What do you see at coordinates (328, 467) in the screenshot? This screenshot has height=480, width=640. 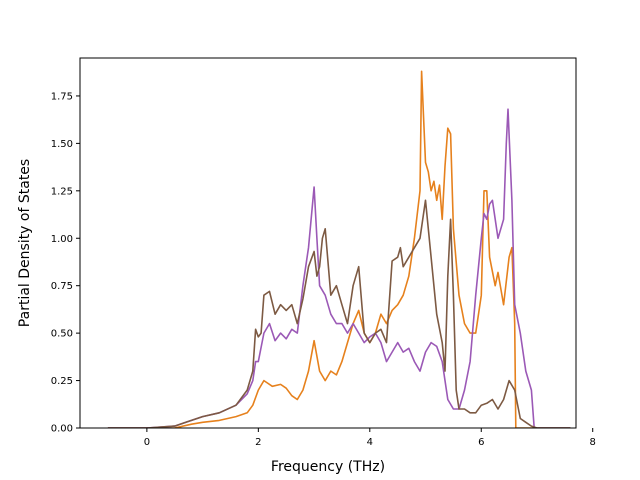 I see `x-axis-label: Frequency (THz)` at bounding box center [328, 467].